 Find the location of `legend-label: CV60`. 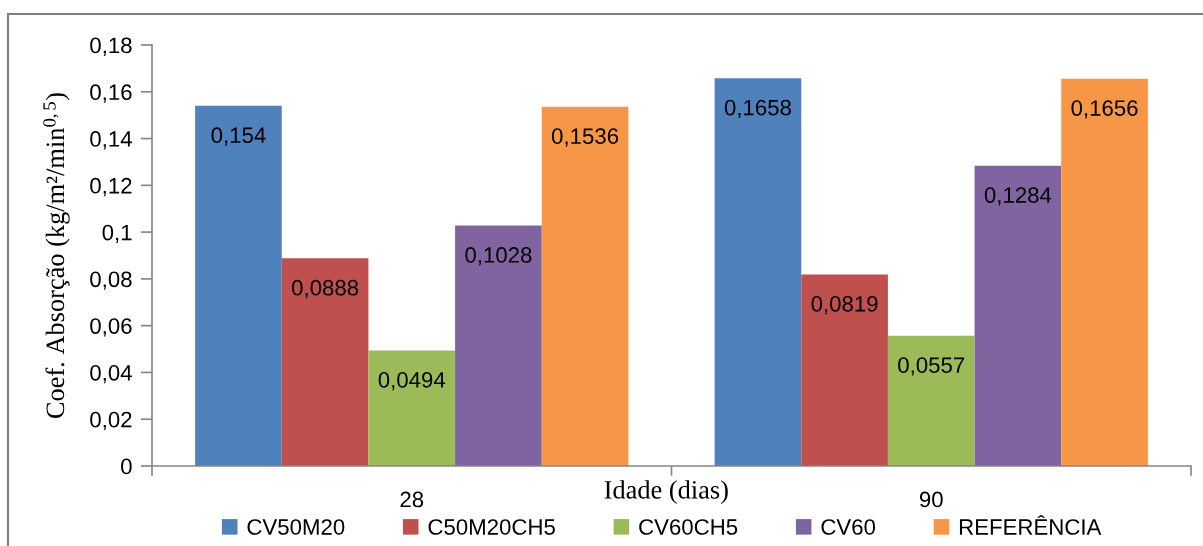

legend-label: CV60 is located at coordinates (848, 527).